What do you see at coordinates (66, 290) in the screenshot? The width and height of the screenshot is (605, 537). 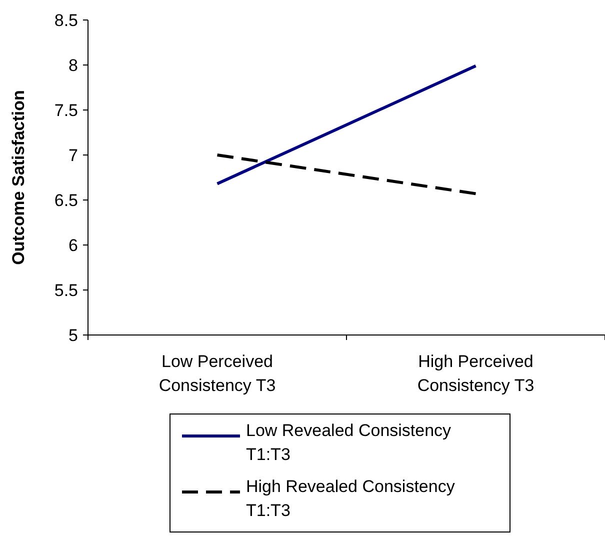 I see `y-tick-label: 5.5` at bounding box center [66, 290].